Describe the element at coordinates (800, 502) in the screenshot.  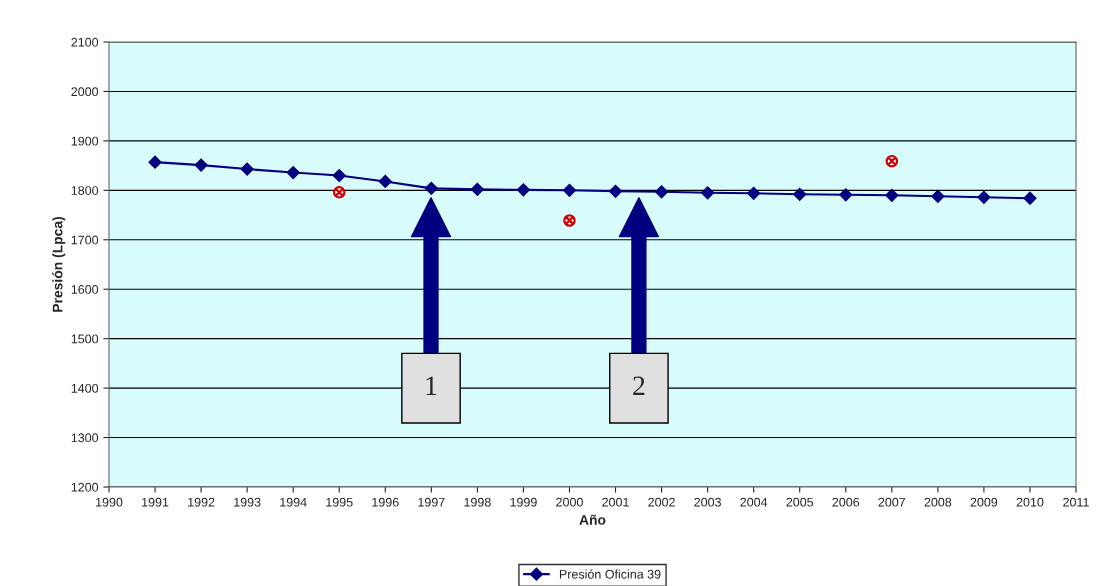
I see `x-tick-label: 2005` at that location.